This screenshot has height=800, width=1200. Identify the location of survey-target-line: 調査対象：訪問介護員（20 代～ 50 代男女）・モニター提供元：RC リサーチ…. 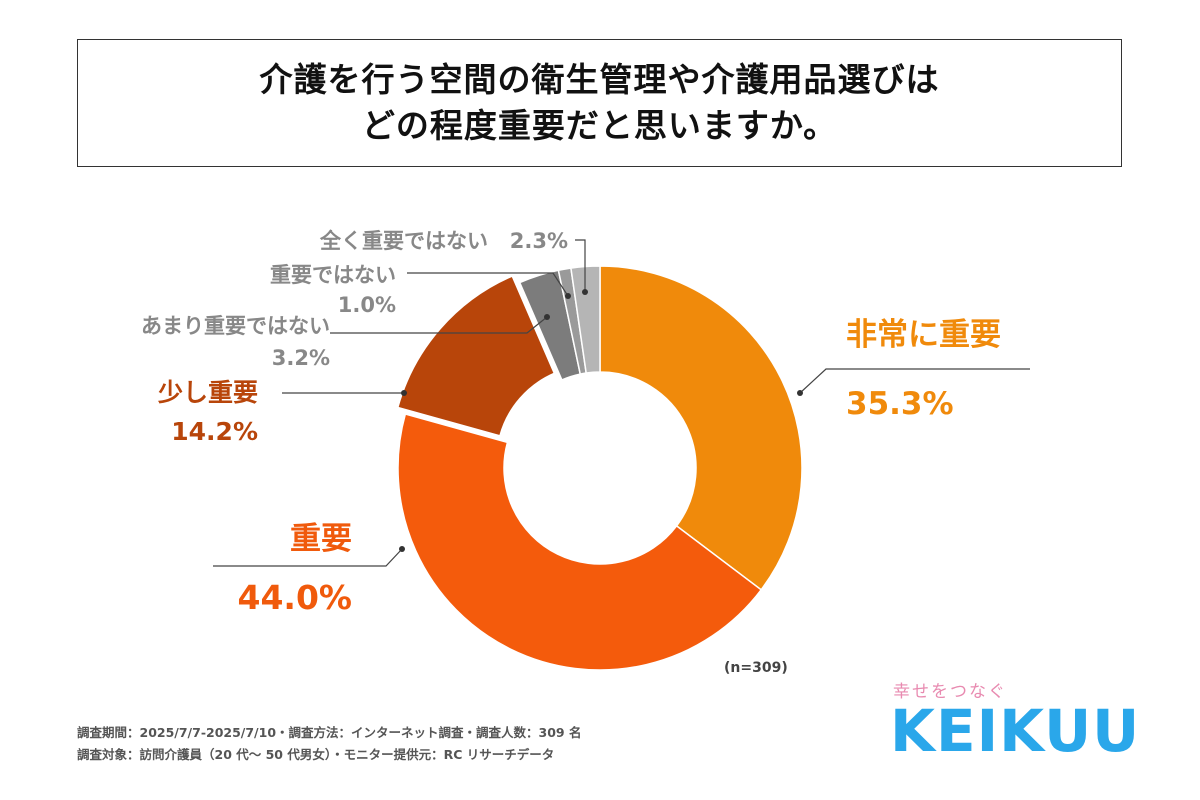
(316, 754).